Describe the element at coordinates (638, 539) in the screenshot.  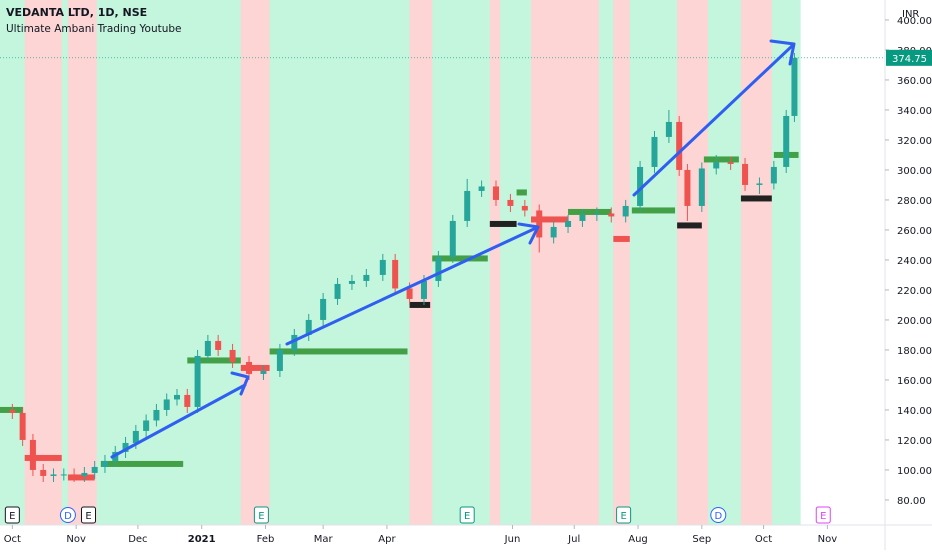
I see `x-tick-label: Aug` at that location.